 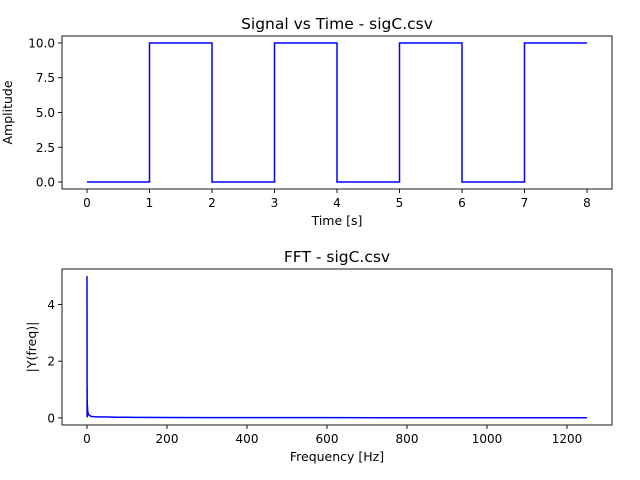 What do you see at coordinates (337, 456) in the screenshot?
I see `fft-x-axis-label: Frequency [Hz]` at bounding box center [337, 456].